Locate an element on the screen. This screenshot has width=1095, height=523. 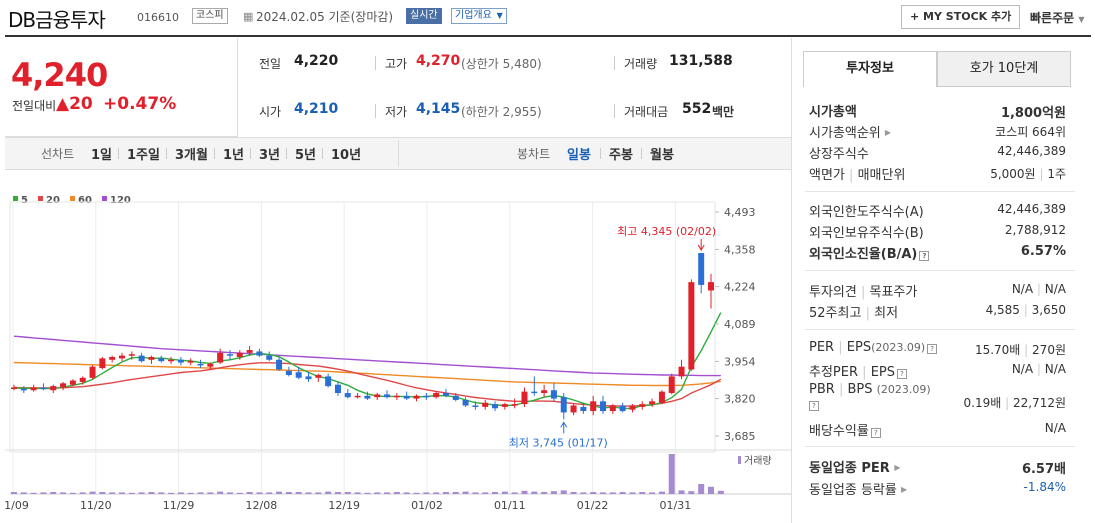
y-tick-label: 3,820 is located at coordinates (740, 399).